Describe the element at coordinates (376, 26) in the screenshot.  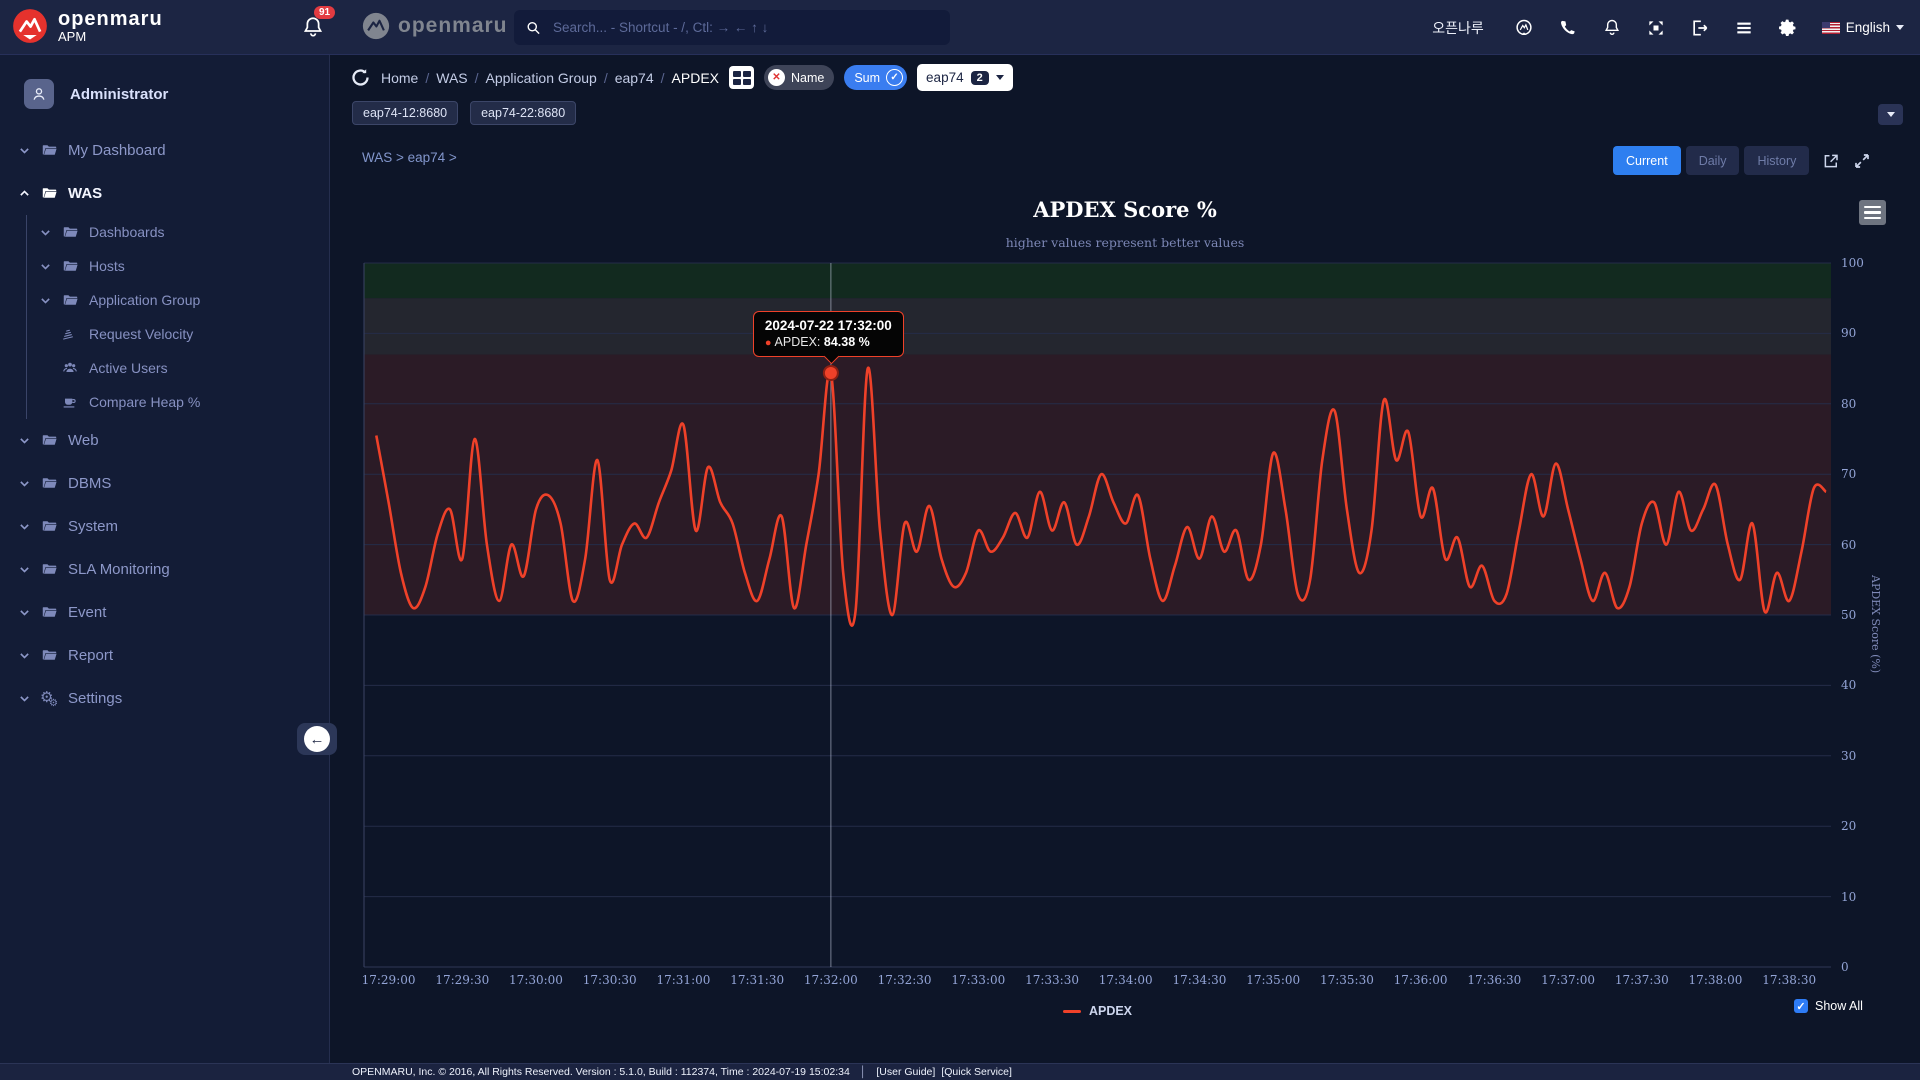
I see `openmaru-gray-logo-icon` at that location.